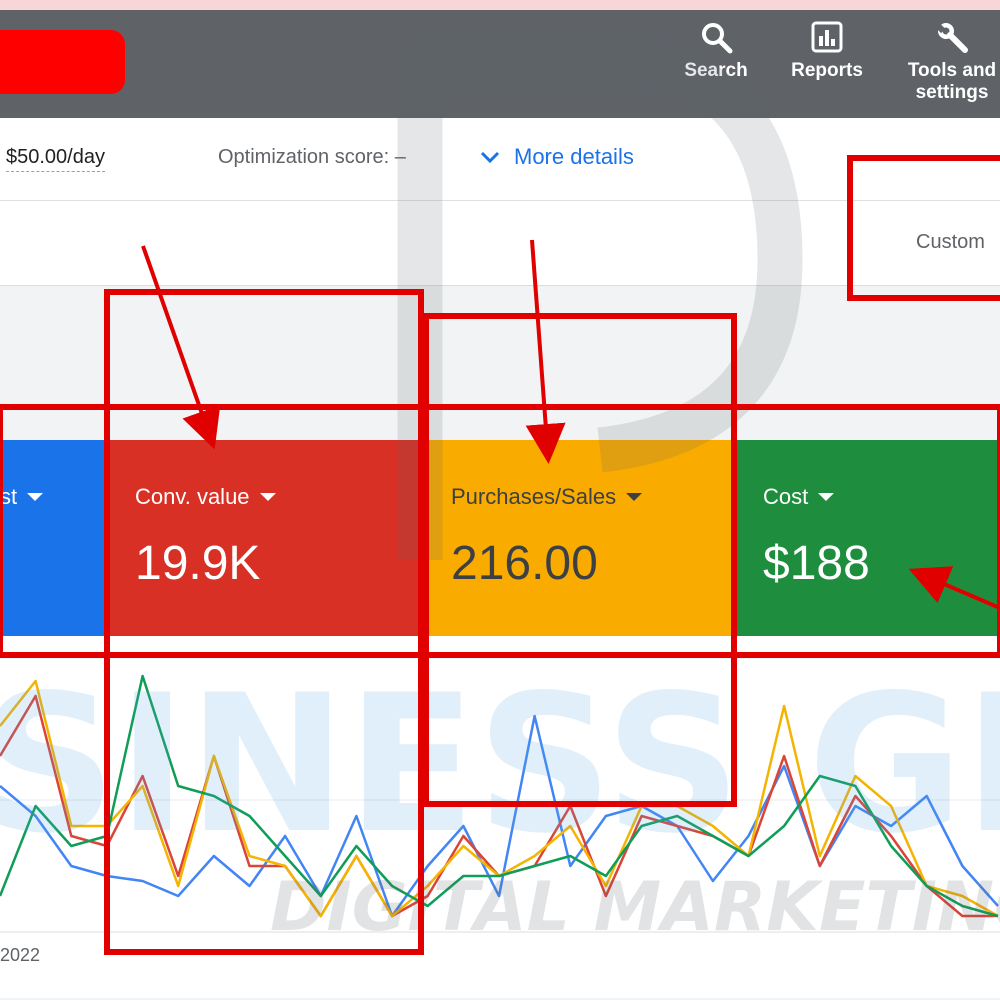 This screenshot has height=1000, width=1000. What do you see at coordinates (52, 538) in the screenshot?
I see `metric-card-clicks: st` at bounding box center [52, 538].